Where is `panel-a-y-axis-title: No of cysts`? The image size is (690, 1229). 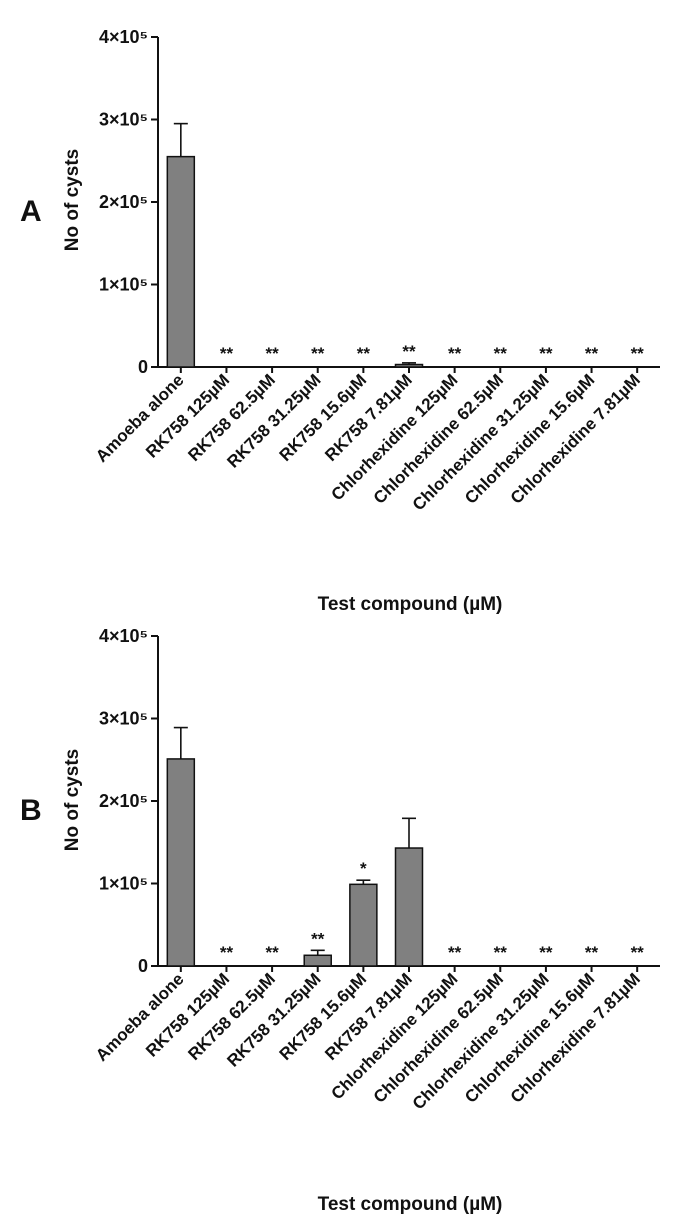
panel-a-y-axis-title: No of cysts is located at coordinates (72, 200).